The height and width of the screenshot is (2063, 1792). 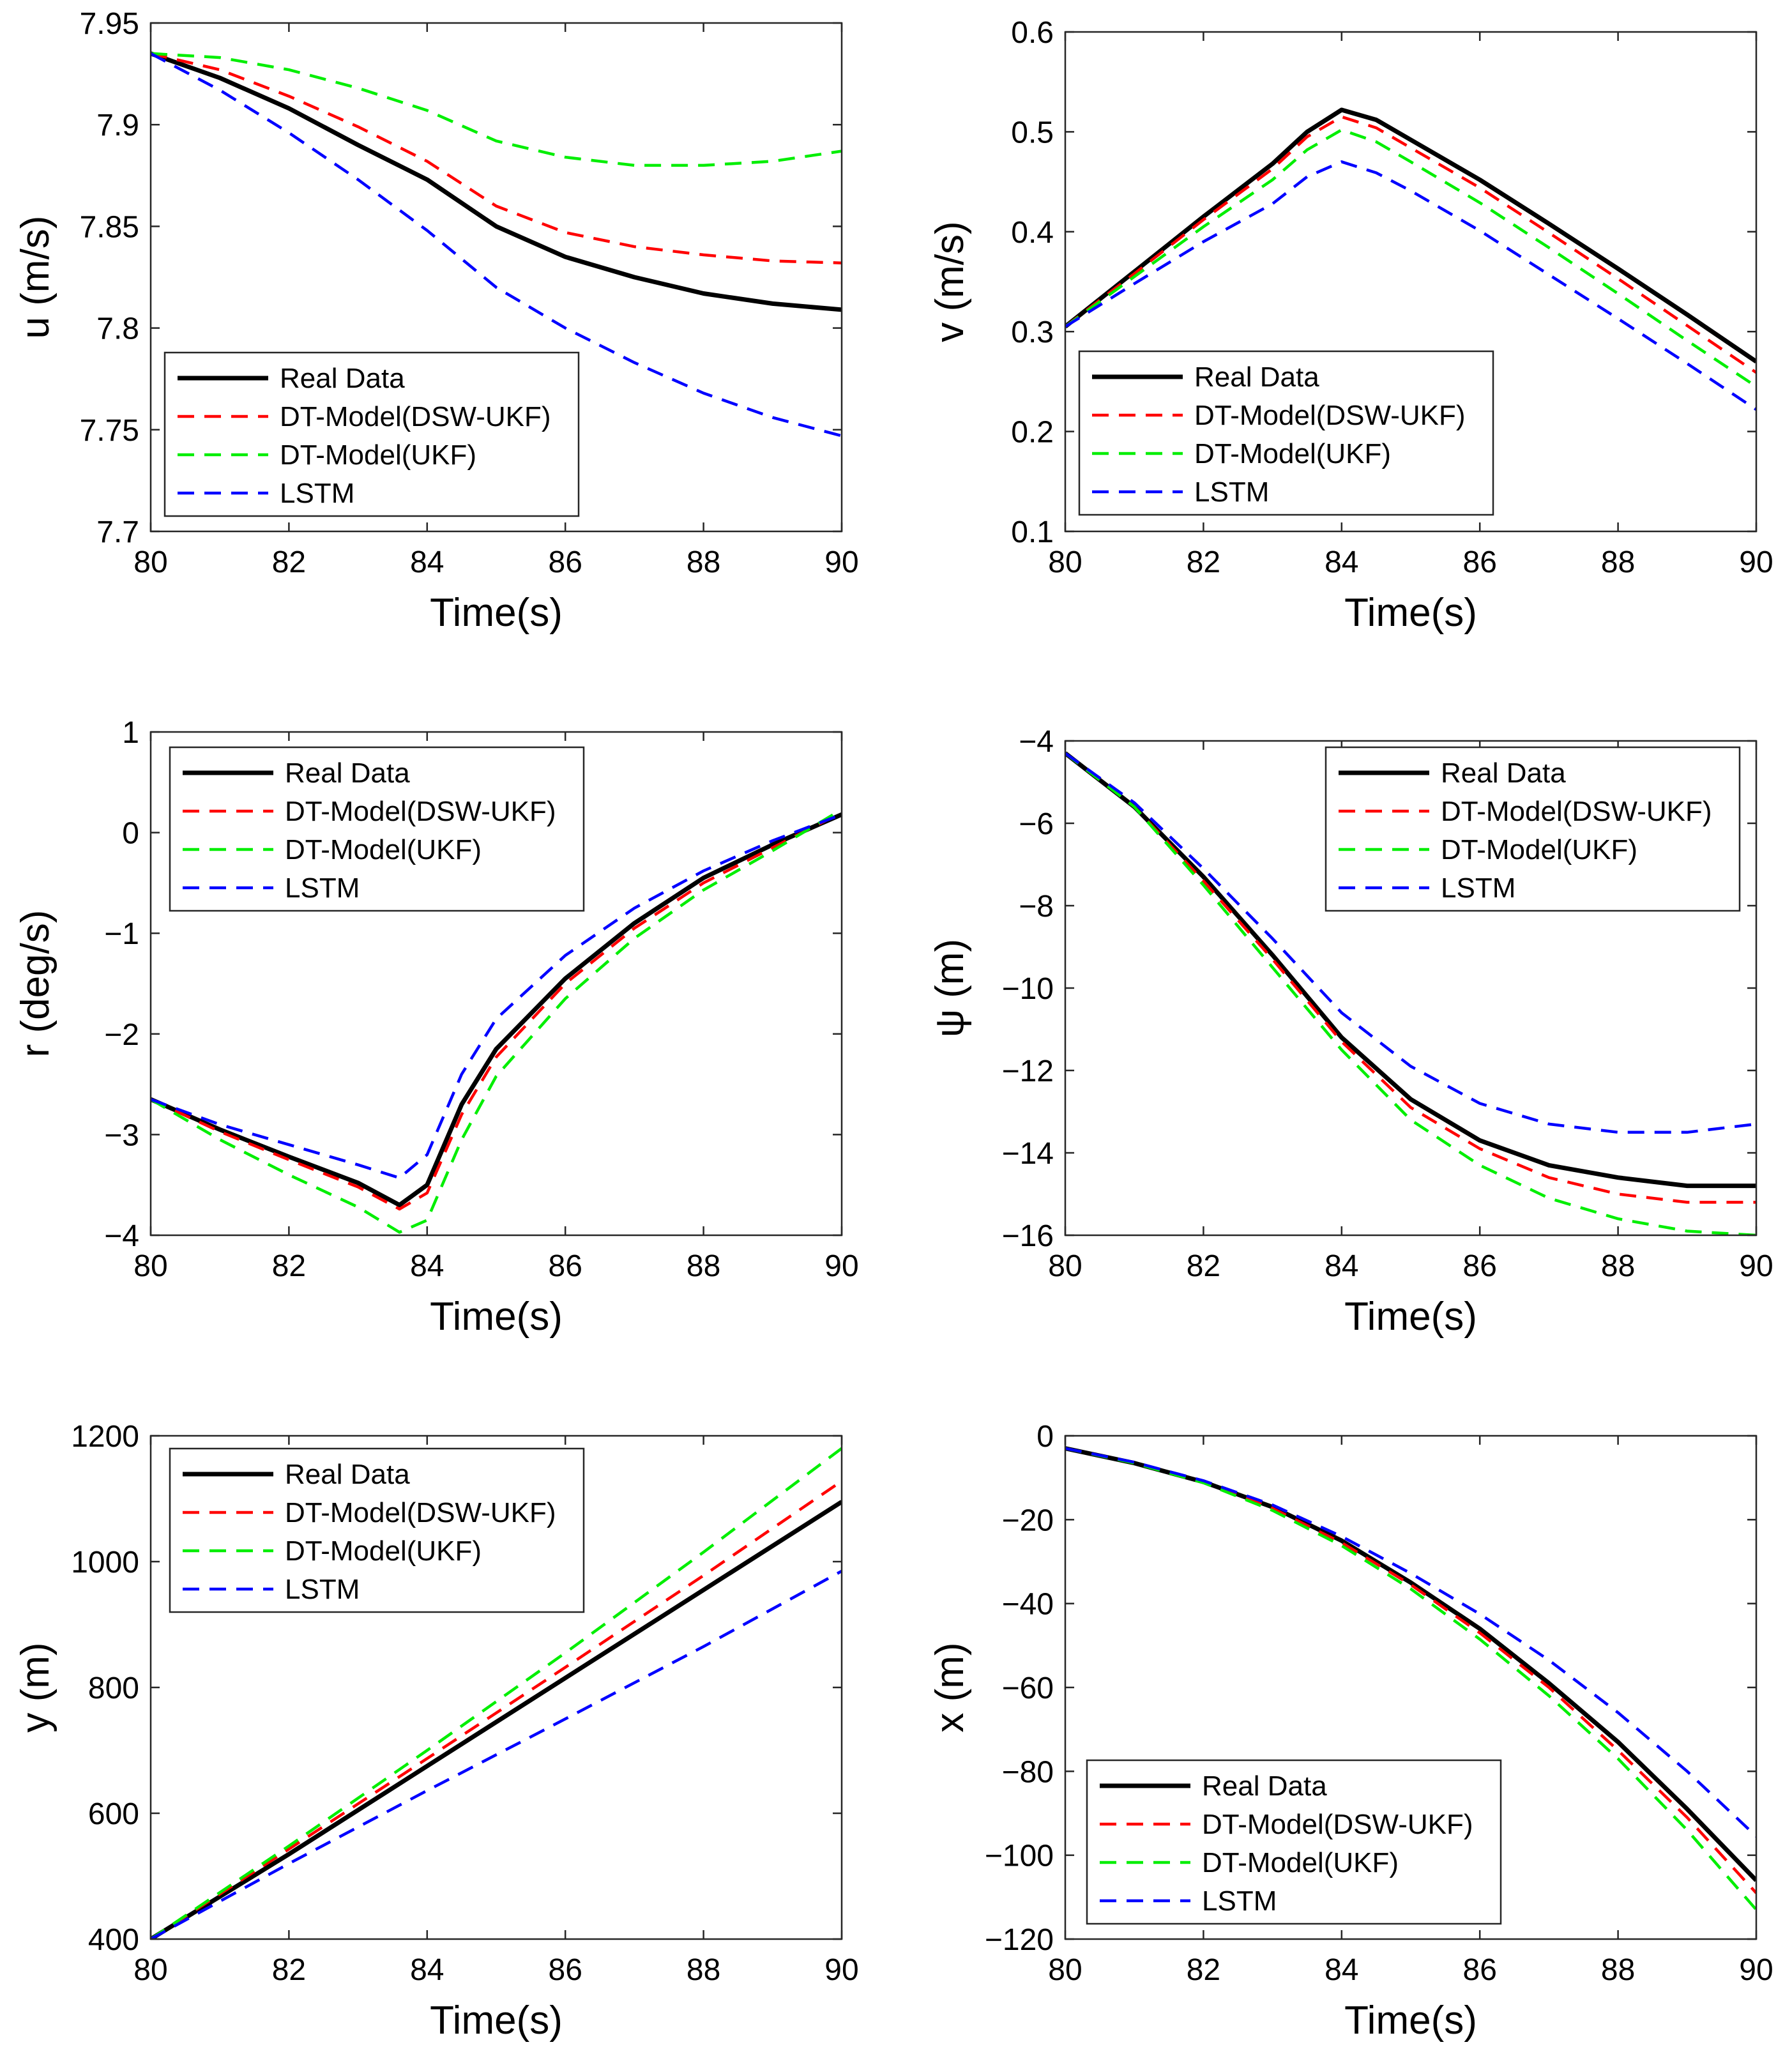 I want to click on y-tick-label: −16, so click(x=1028, y=1236).